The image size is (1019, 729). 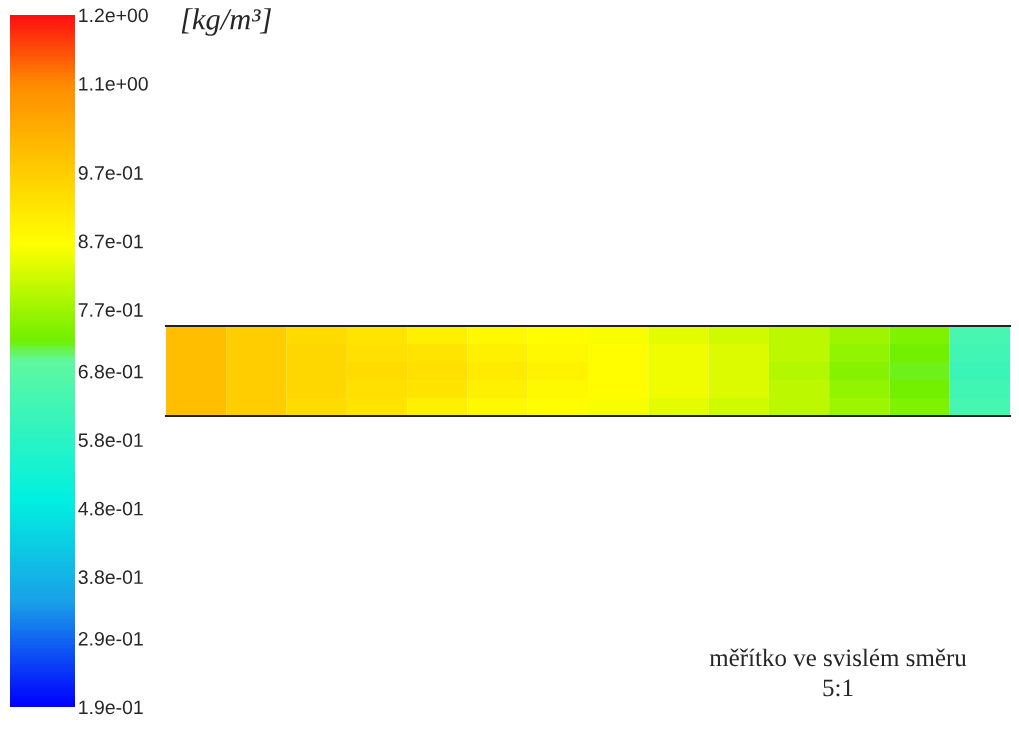 I want to click on color-bar-title: [kg/m³], so click(x=226, y=22).